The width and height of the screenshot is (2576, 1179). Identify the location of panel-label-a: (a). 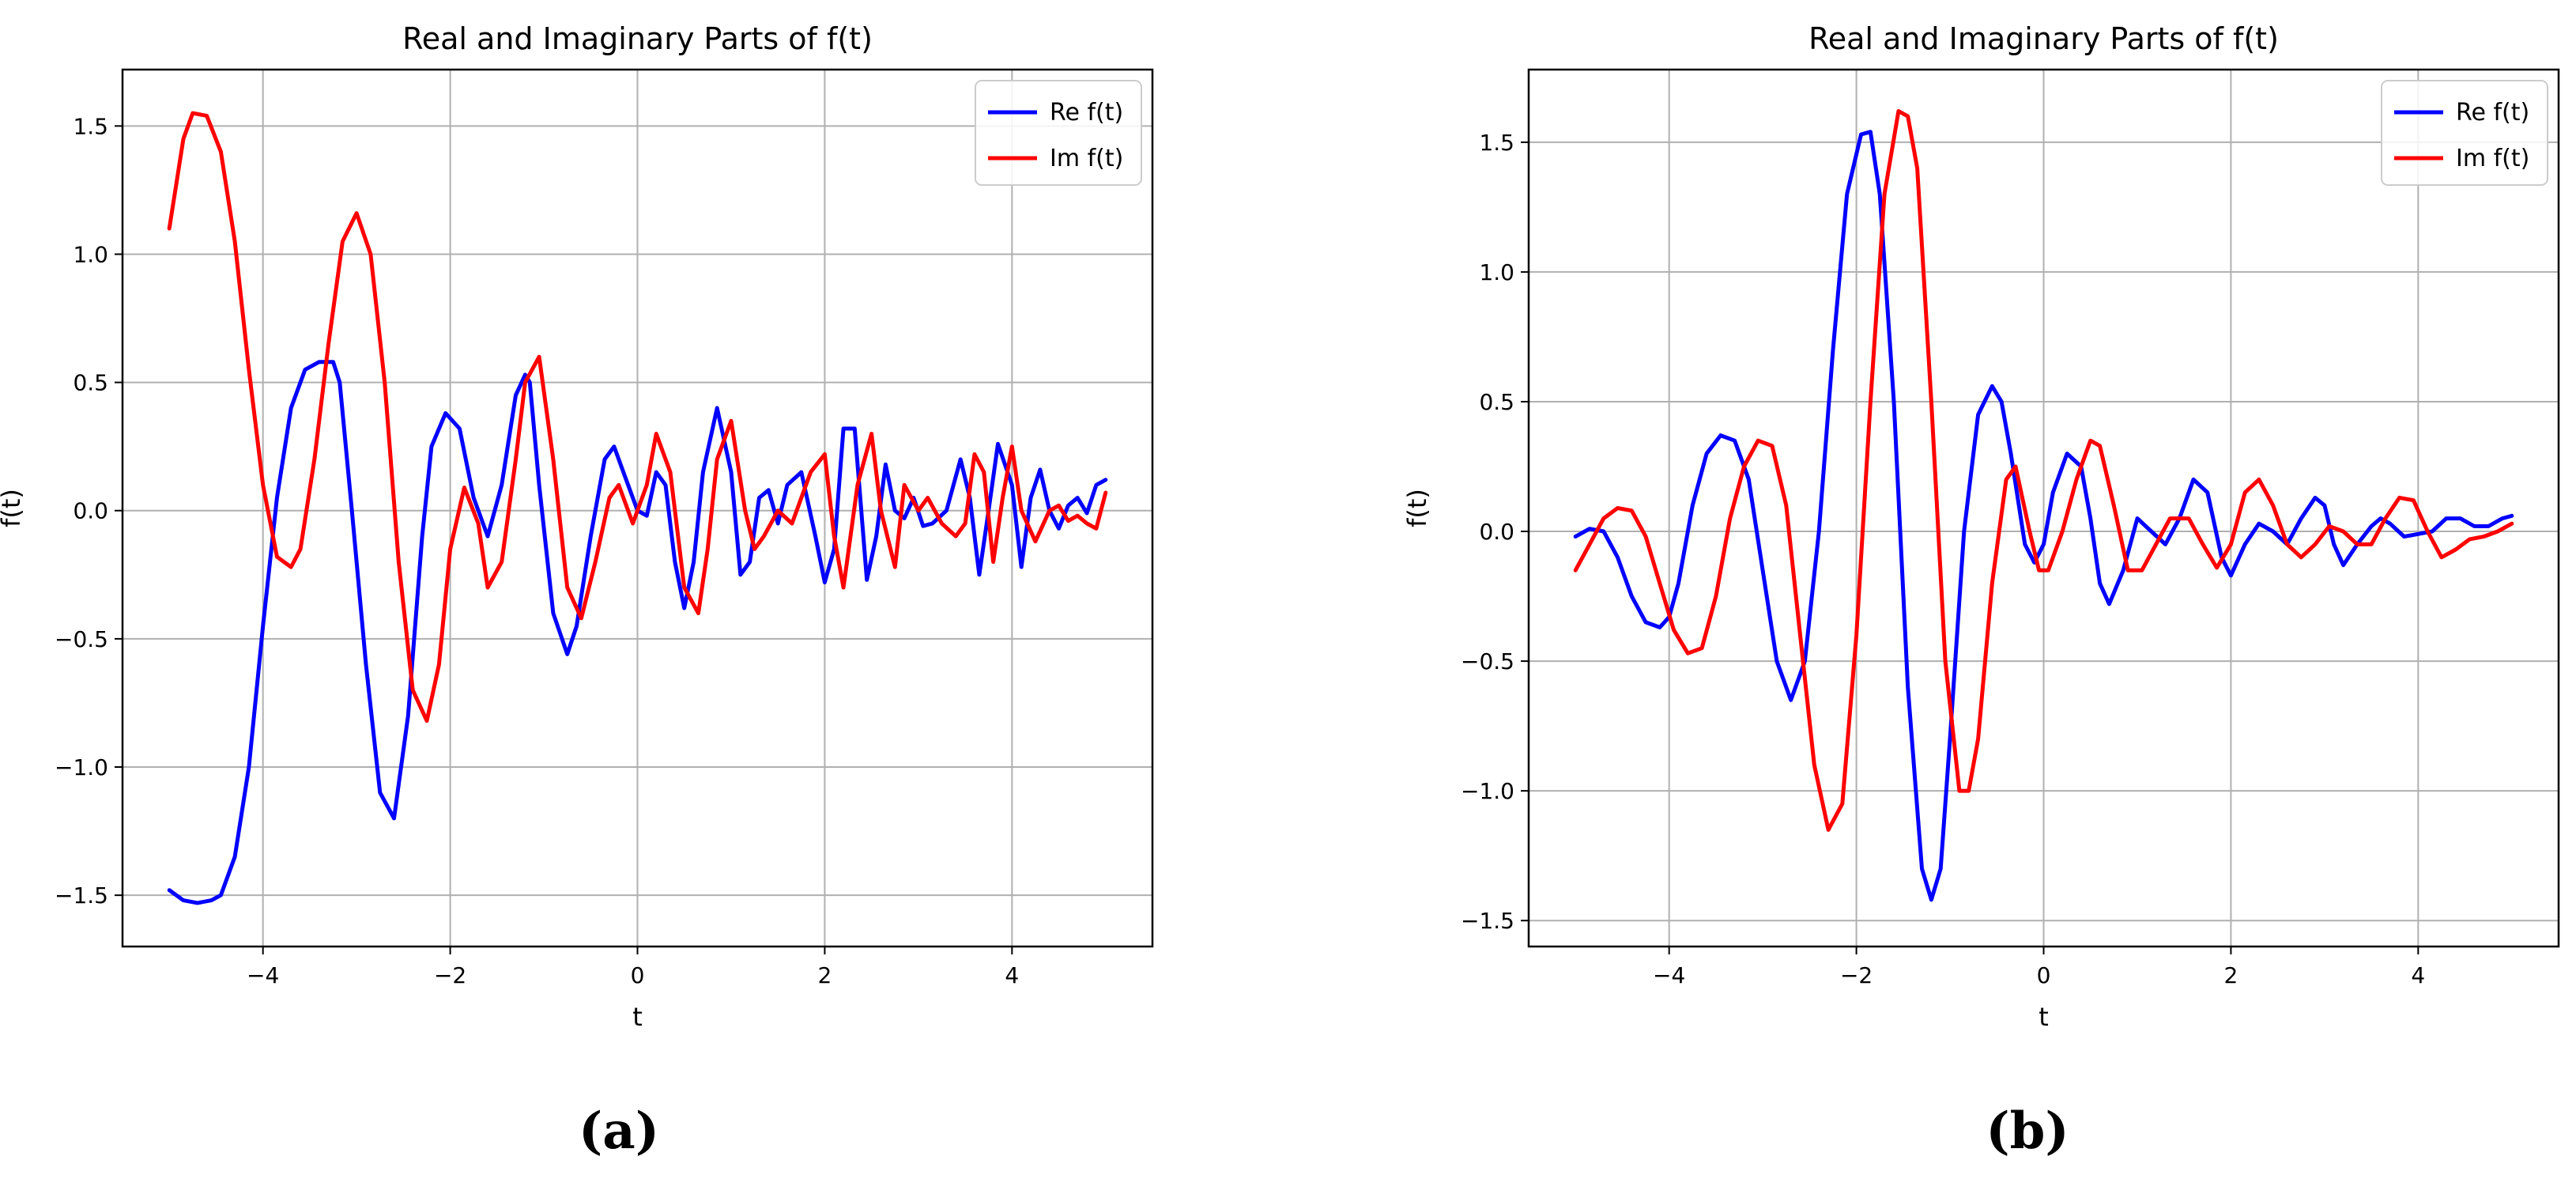
(619, 1131).